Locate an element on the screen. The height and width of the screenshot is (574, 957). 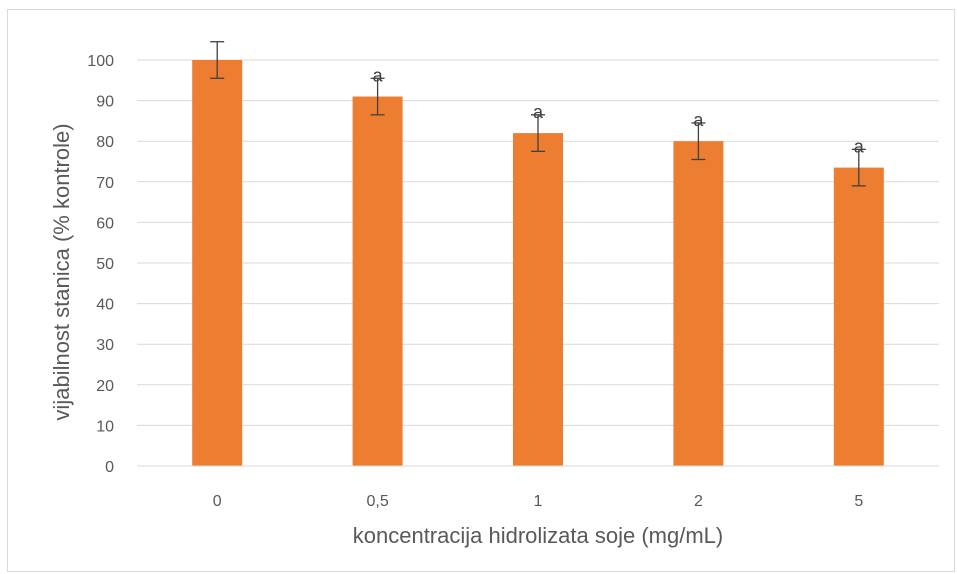
x-tick-label: 1 is located at coordinates (538, 501).